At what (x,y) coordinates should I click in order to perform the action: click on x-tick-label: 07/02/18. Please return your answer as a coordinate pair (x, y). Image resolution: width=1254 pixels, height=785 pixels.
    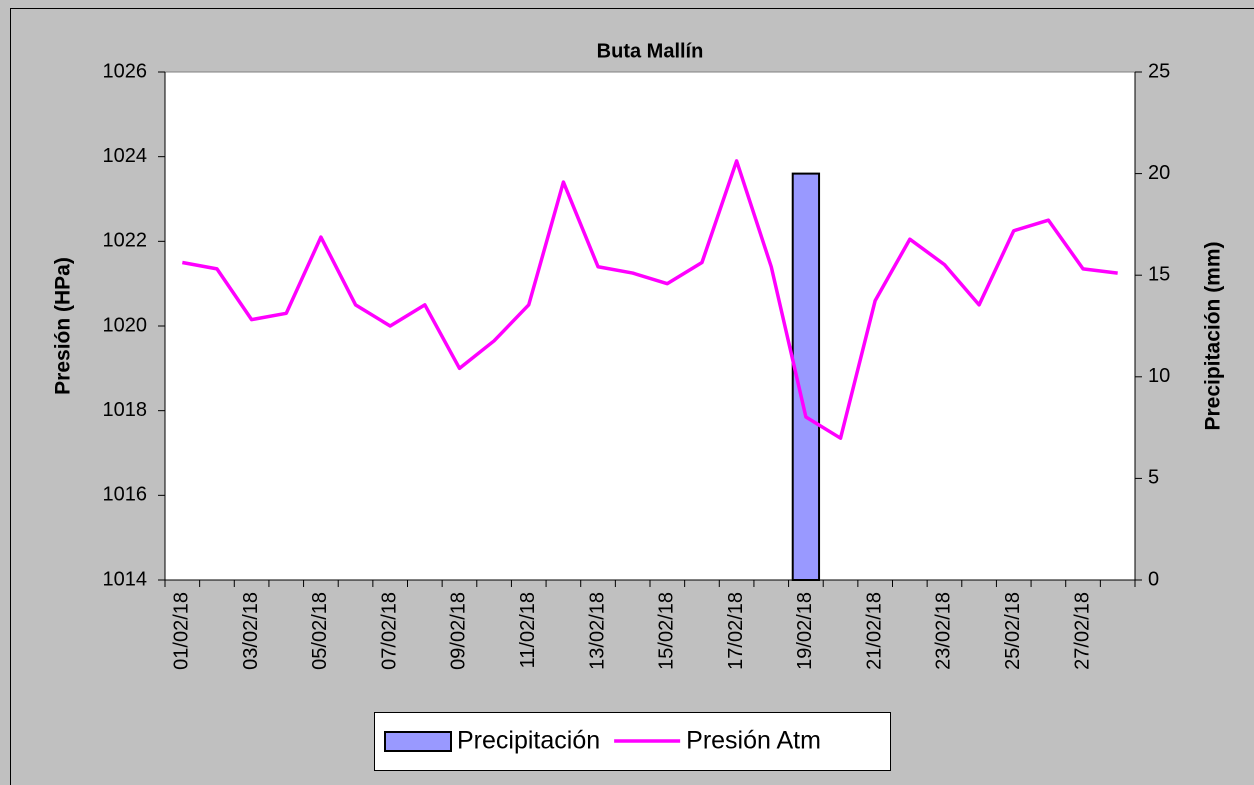
    Looking at the image, I should click on (389, 631).